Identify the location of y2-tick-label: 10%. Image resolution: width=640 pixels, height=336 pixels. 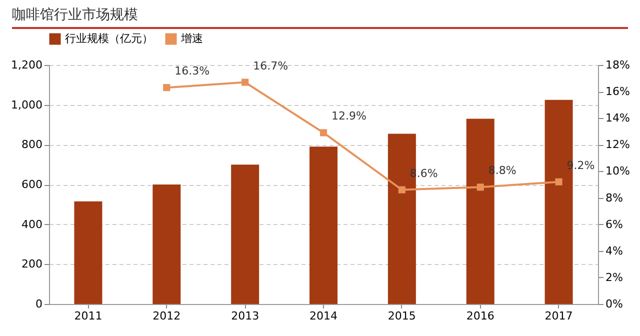
(618, 171).